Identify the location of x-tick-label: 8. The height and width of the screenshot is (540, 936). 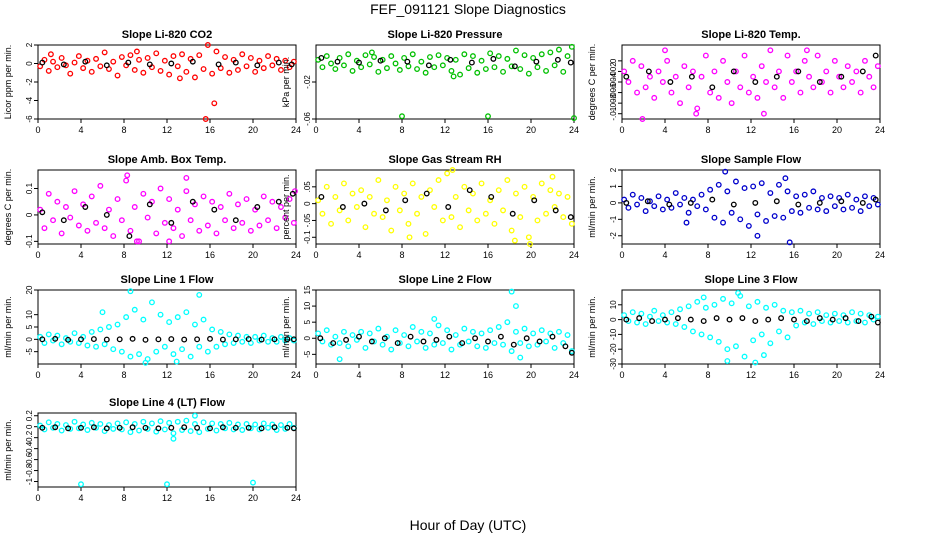
(707, 255).